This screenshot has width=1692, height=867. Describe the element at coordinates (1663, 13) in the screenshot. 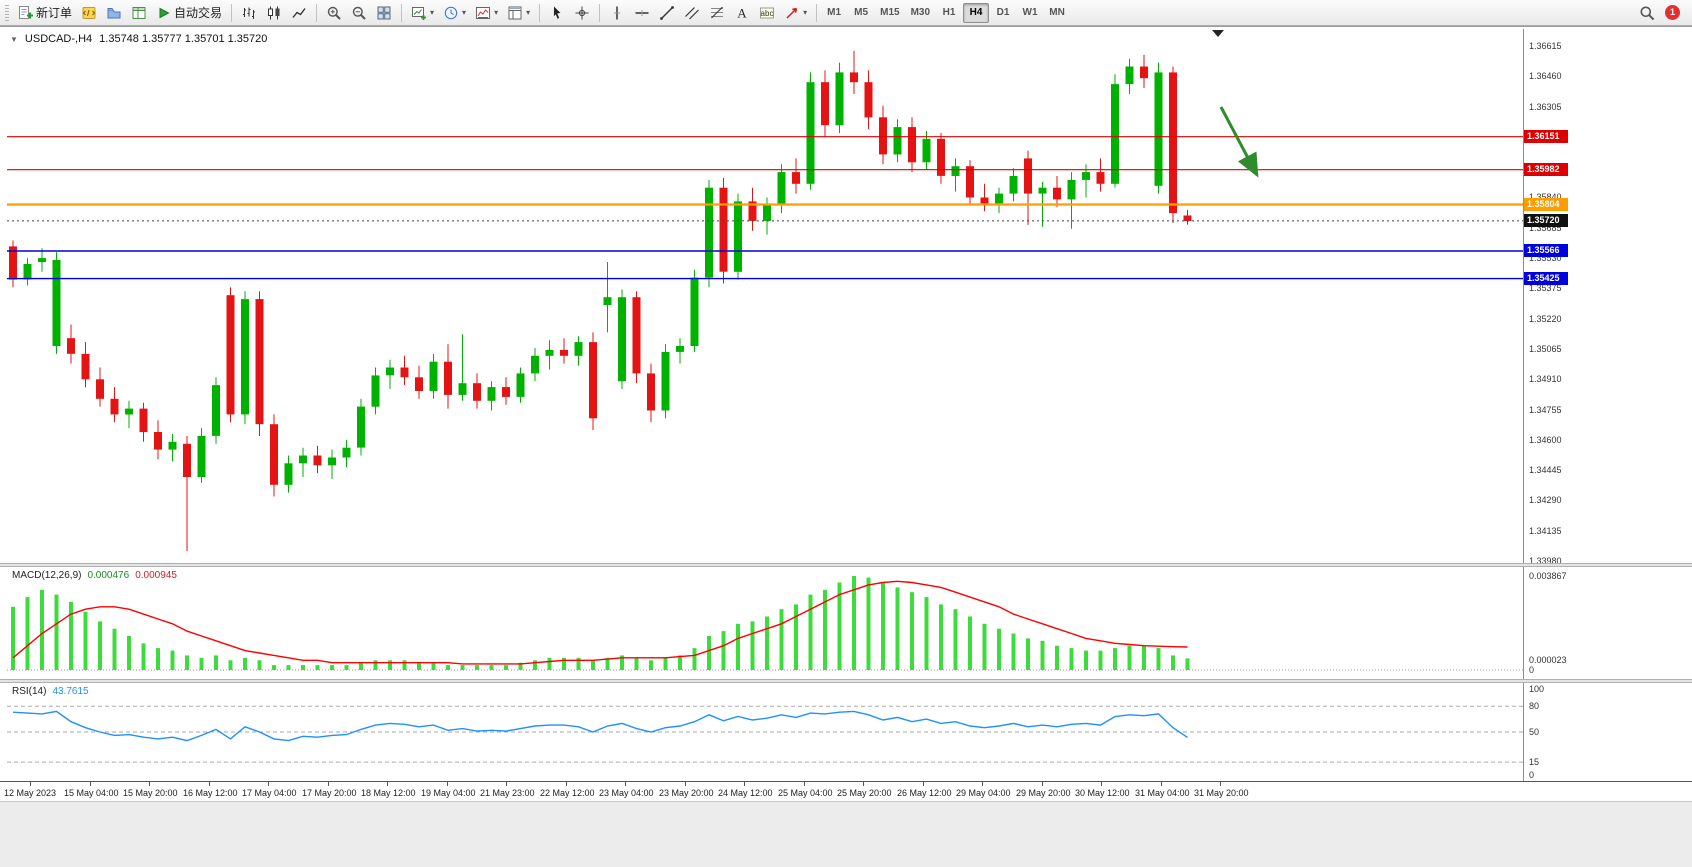

I see `toolbar-right-group: 1` at that location.